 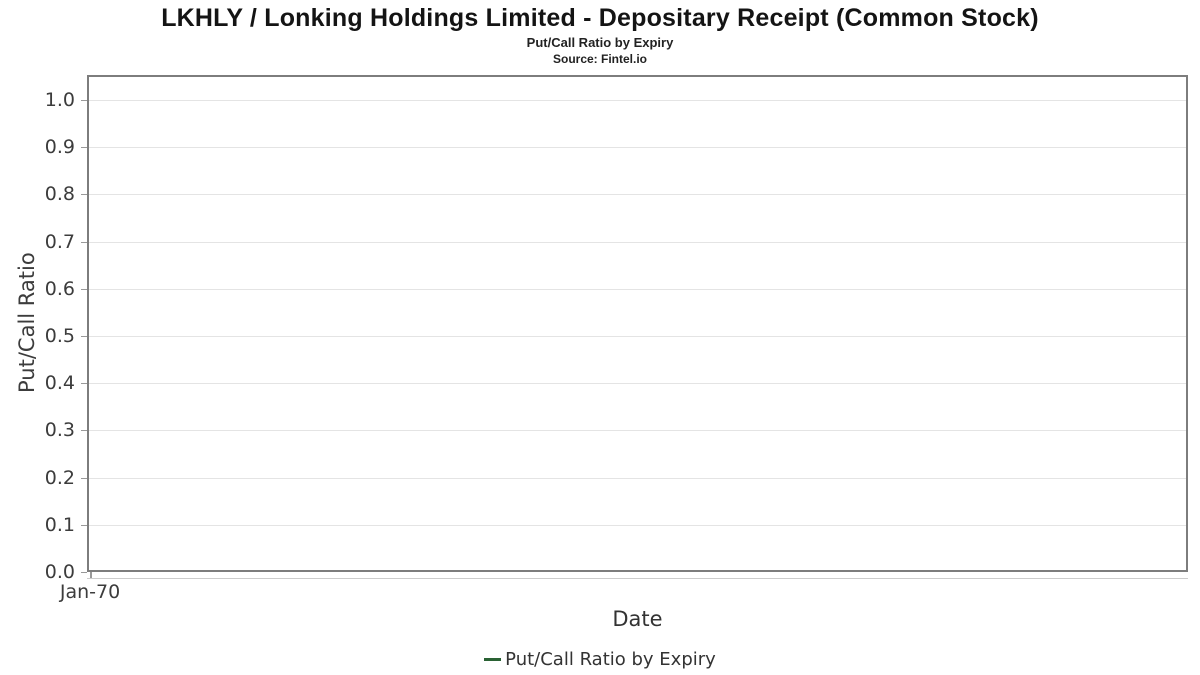 I want to click on y-axis-title: Put/Call Ratio, so click(x=27, y=322).